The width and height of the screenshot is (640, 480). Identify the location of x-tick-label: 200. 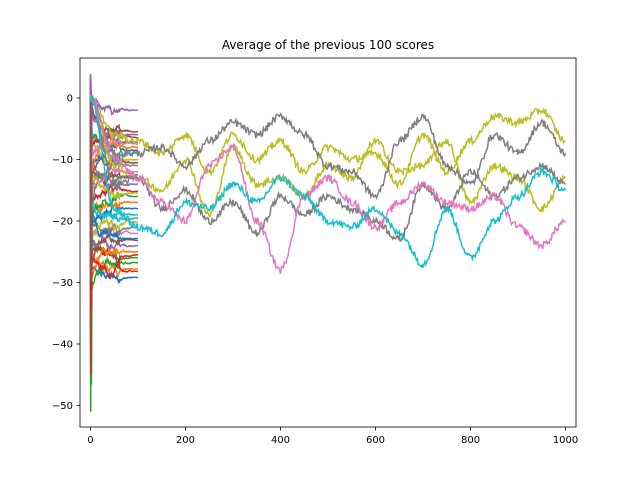
(185, 440).